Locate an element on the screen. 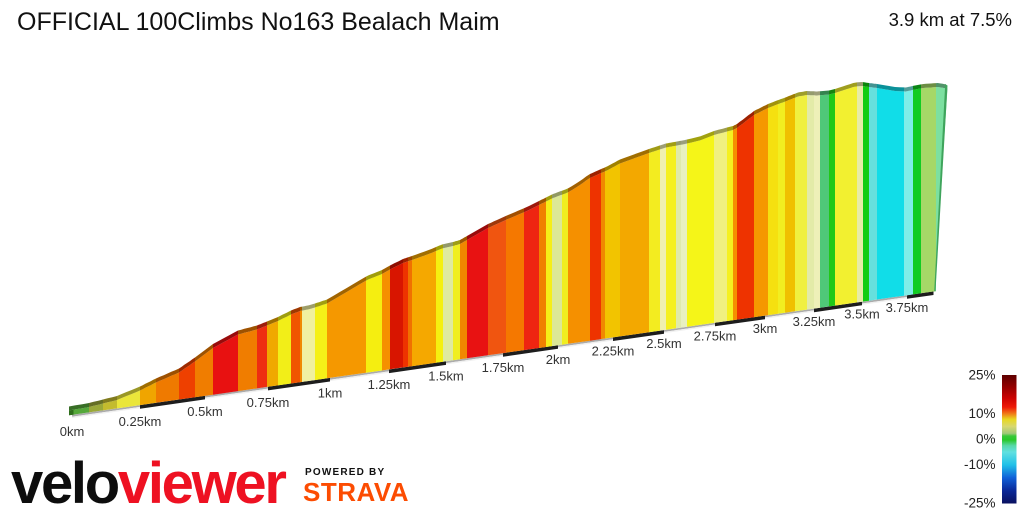 Image resolution: width=1024 pixels, height=512 pixels. svg-text: 3.9 km at 7.5% is located at coordinates (950, 19).